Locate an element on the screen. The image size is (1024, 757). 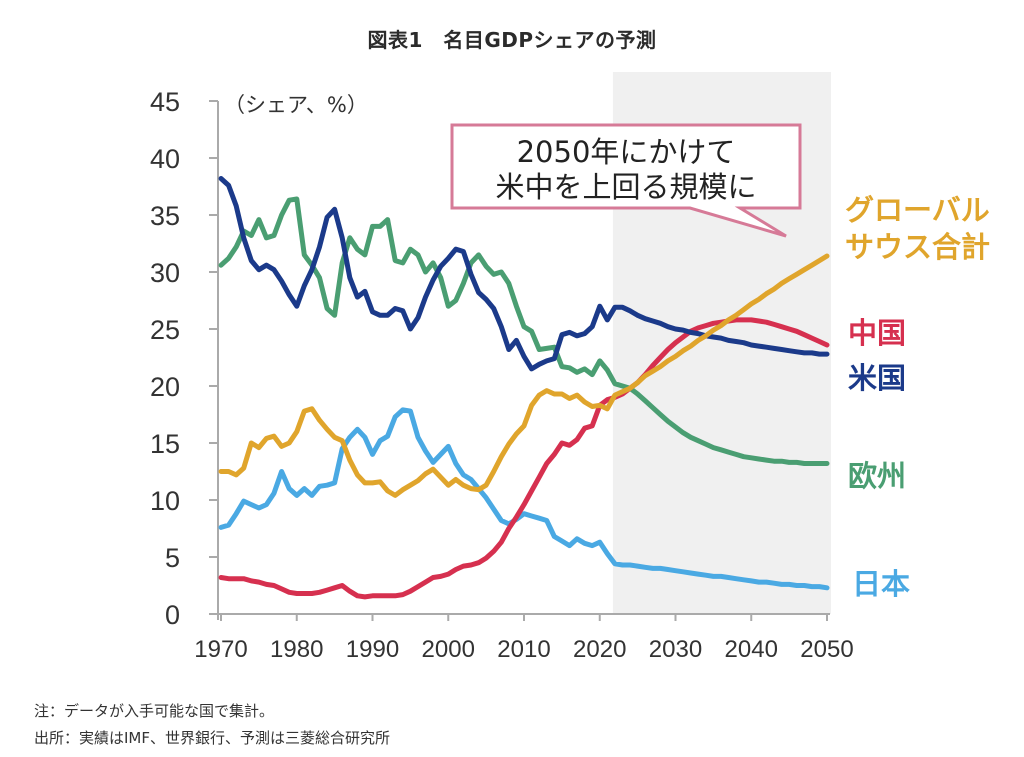
y-tick-label: 10 is located at coordinates (165, 501).